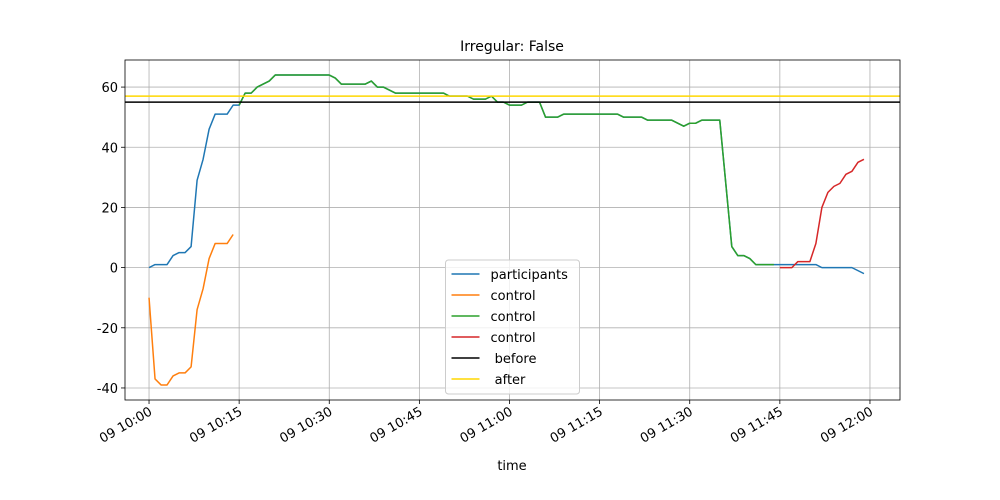 The width and height of the screenshot is (1000, 500). I want to click on chart-title: Irregular: False, so click(512, 47).